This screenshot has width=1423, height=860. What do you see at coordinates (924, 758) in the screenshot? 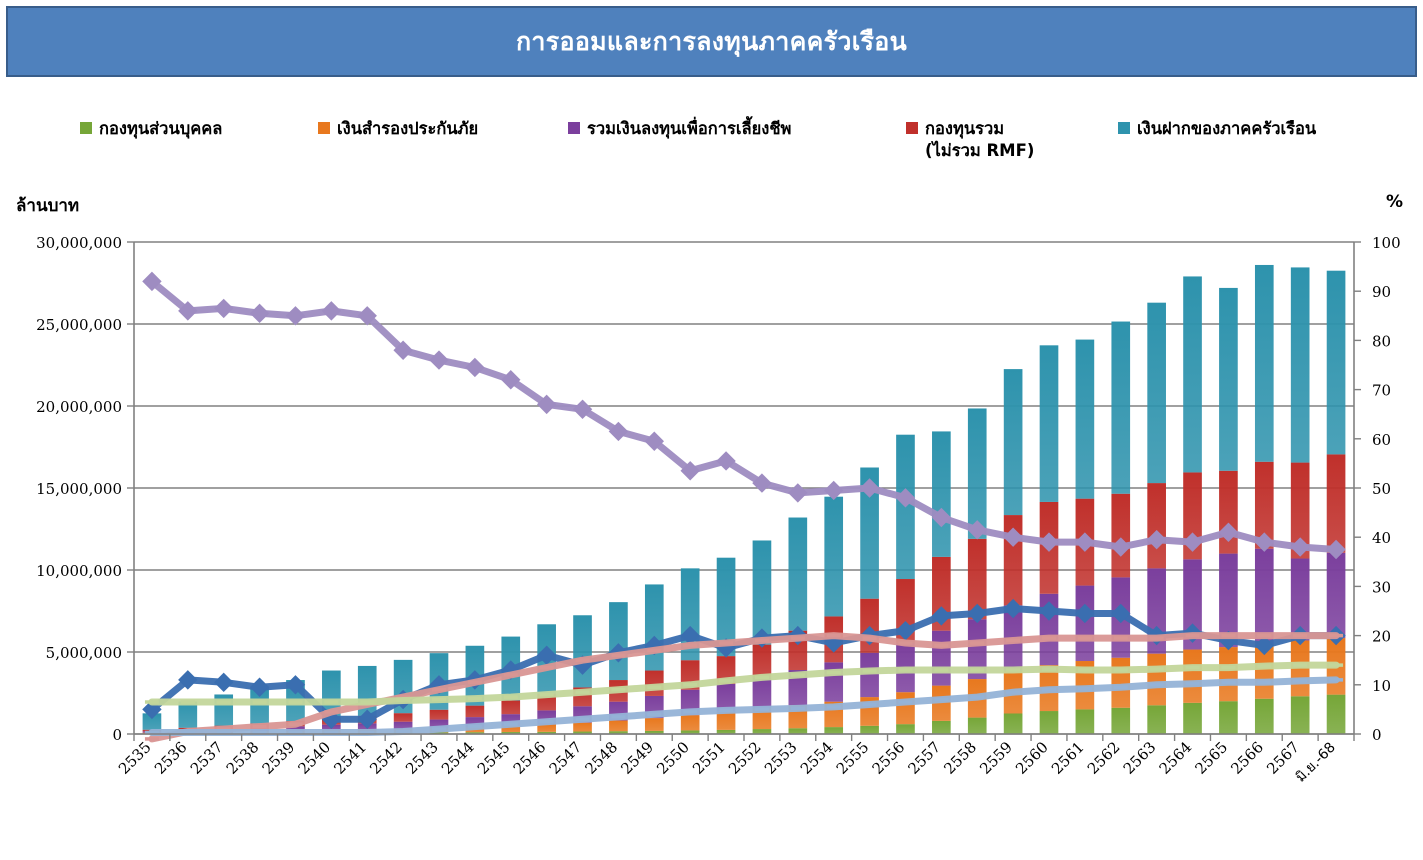
I see `x-axis-category-label: 2557` at bounding box center [924, 758].